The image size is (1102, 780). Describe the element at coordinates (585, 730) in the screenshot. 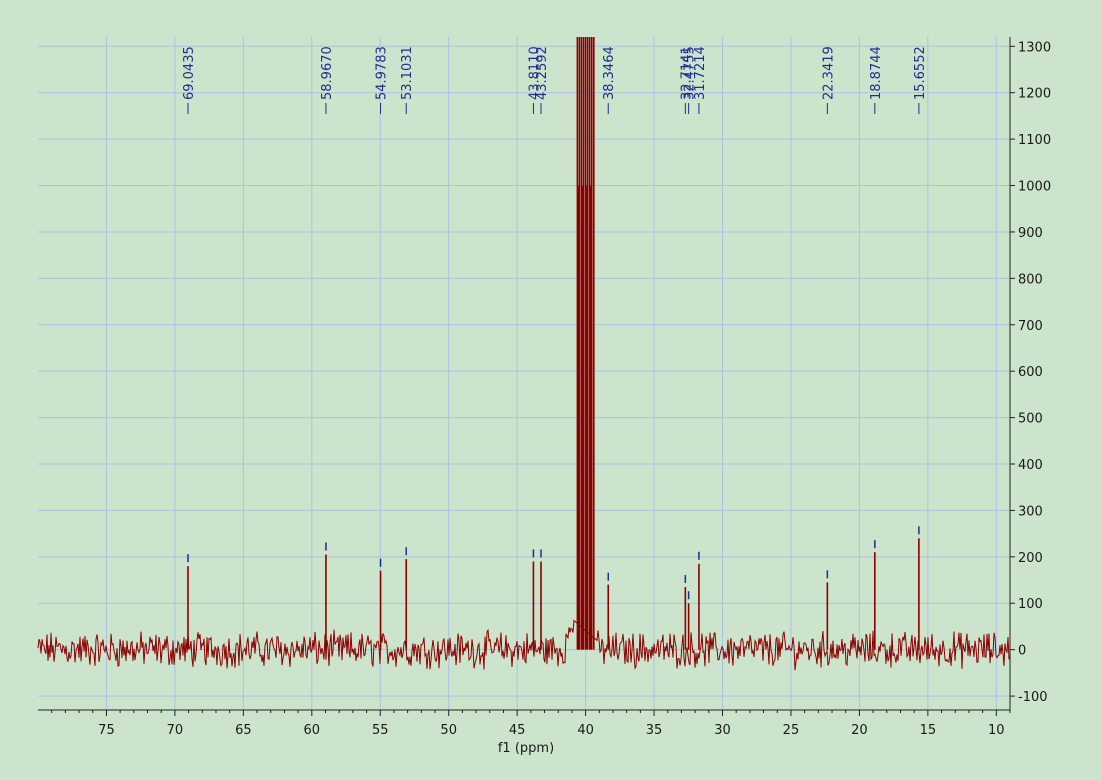

I see `x-tick-label: 40` at that location.